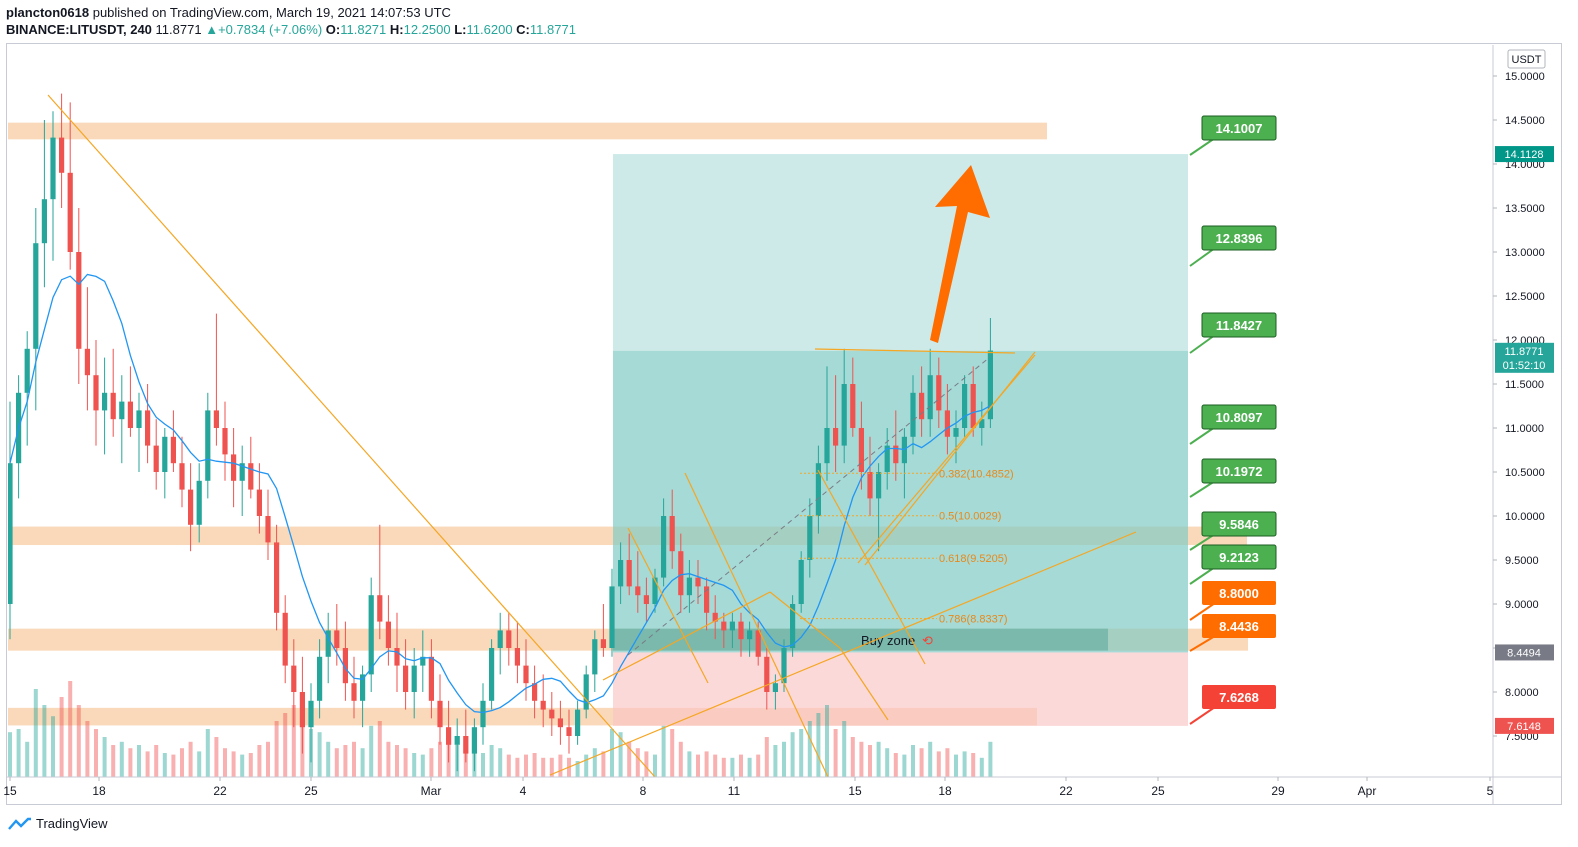 The height and width of the screenshot is (847, 1578). What do you see at coordinates (1524, 429) in the screenshot?
I see `price-tick-label: 11.0000` at bounding box center [1524, 429].